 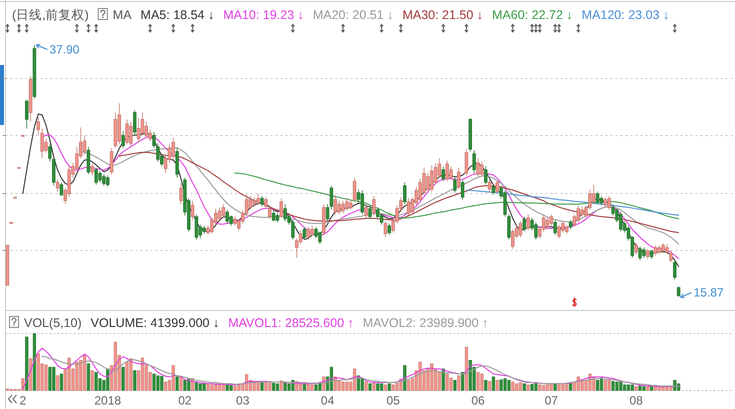 What do you see at coordinates (177, 15) in the screenshot?
I see `text: MA5: 18.54 ↓` at bounding box center [177, 15].